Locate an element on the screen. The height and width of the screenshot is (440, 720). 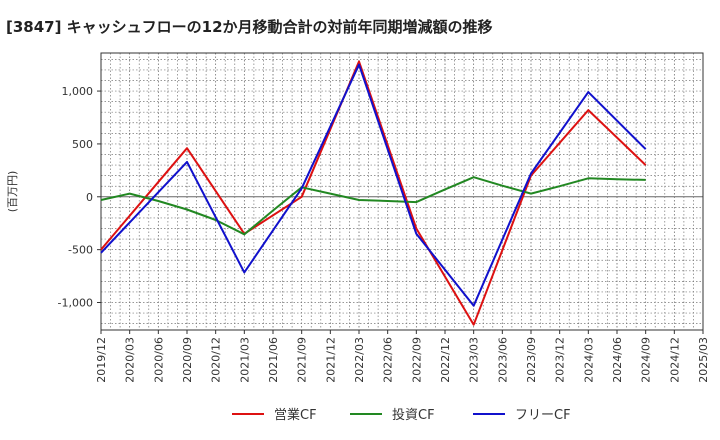
x-tick-label: 2022/03 is located at coordinates (359, 360).